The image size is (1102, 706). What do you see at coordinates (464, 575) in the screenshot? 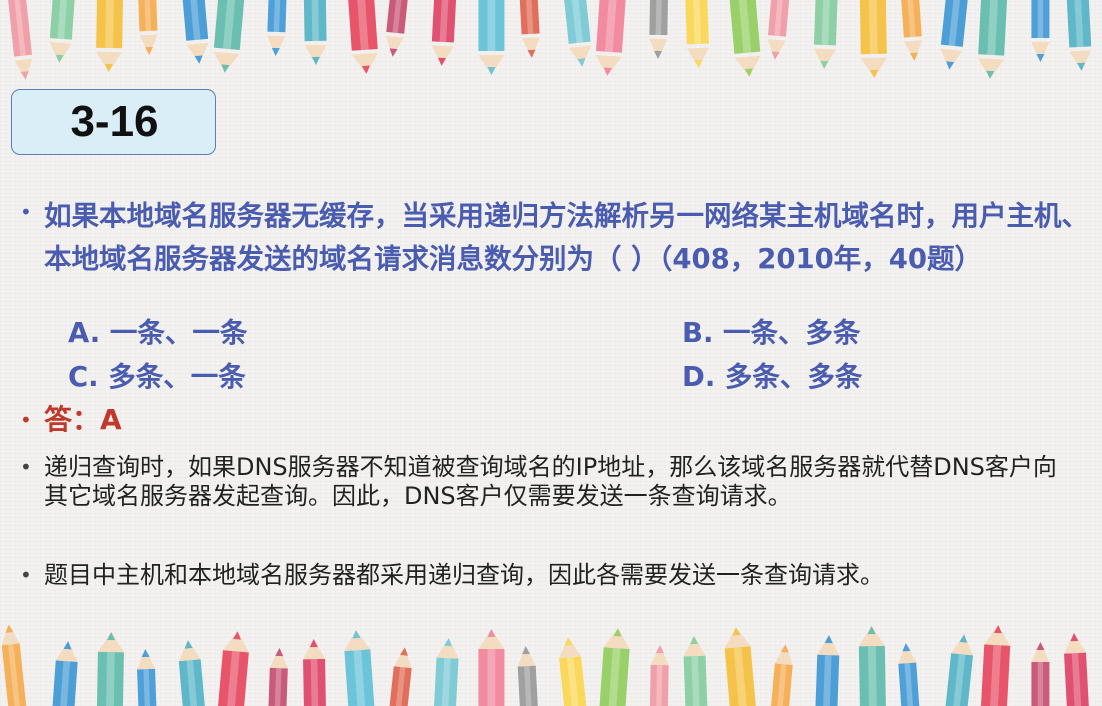
I see `explanation-2: 题目中主机和本地域名服务器都采用递归查询，因此各需要发送一条查询请求。` at bounding box center [464, 575].